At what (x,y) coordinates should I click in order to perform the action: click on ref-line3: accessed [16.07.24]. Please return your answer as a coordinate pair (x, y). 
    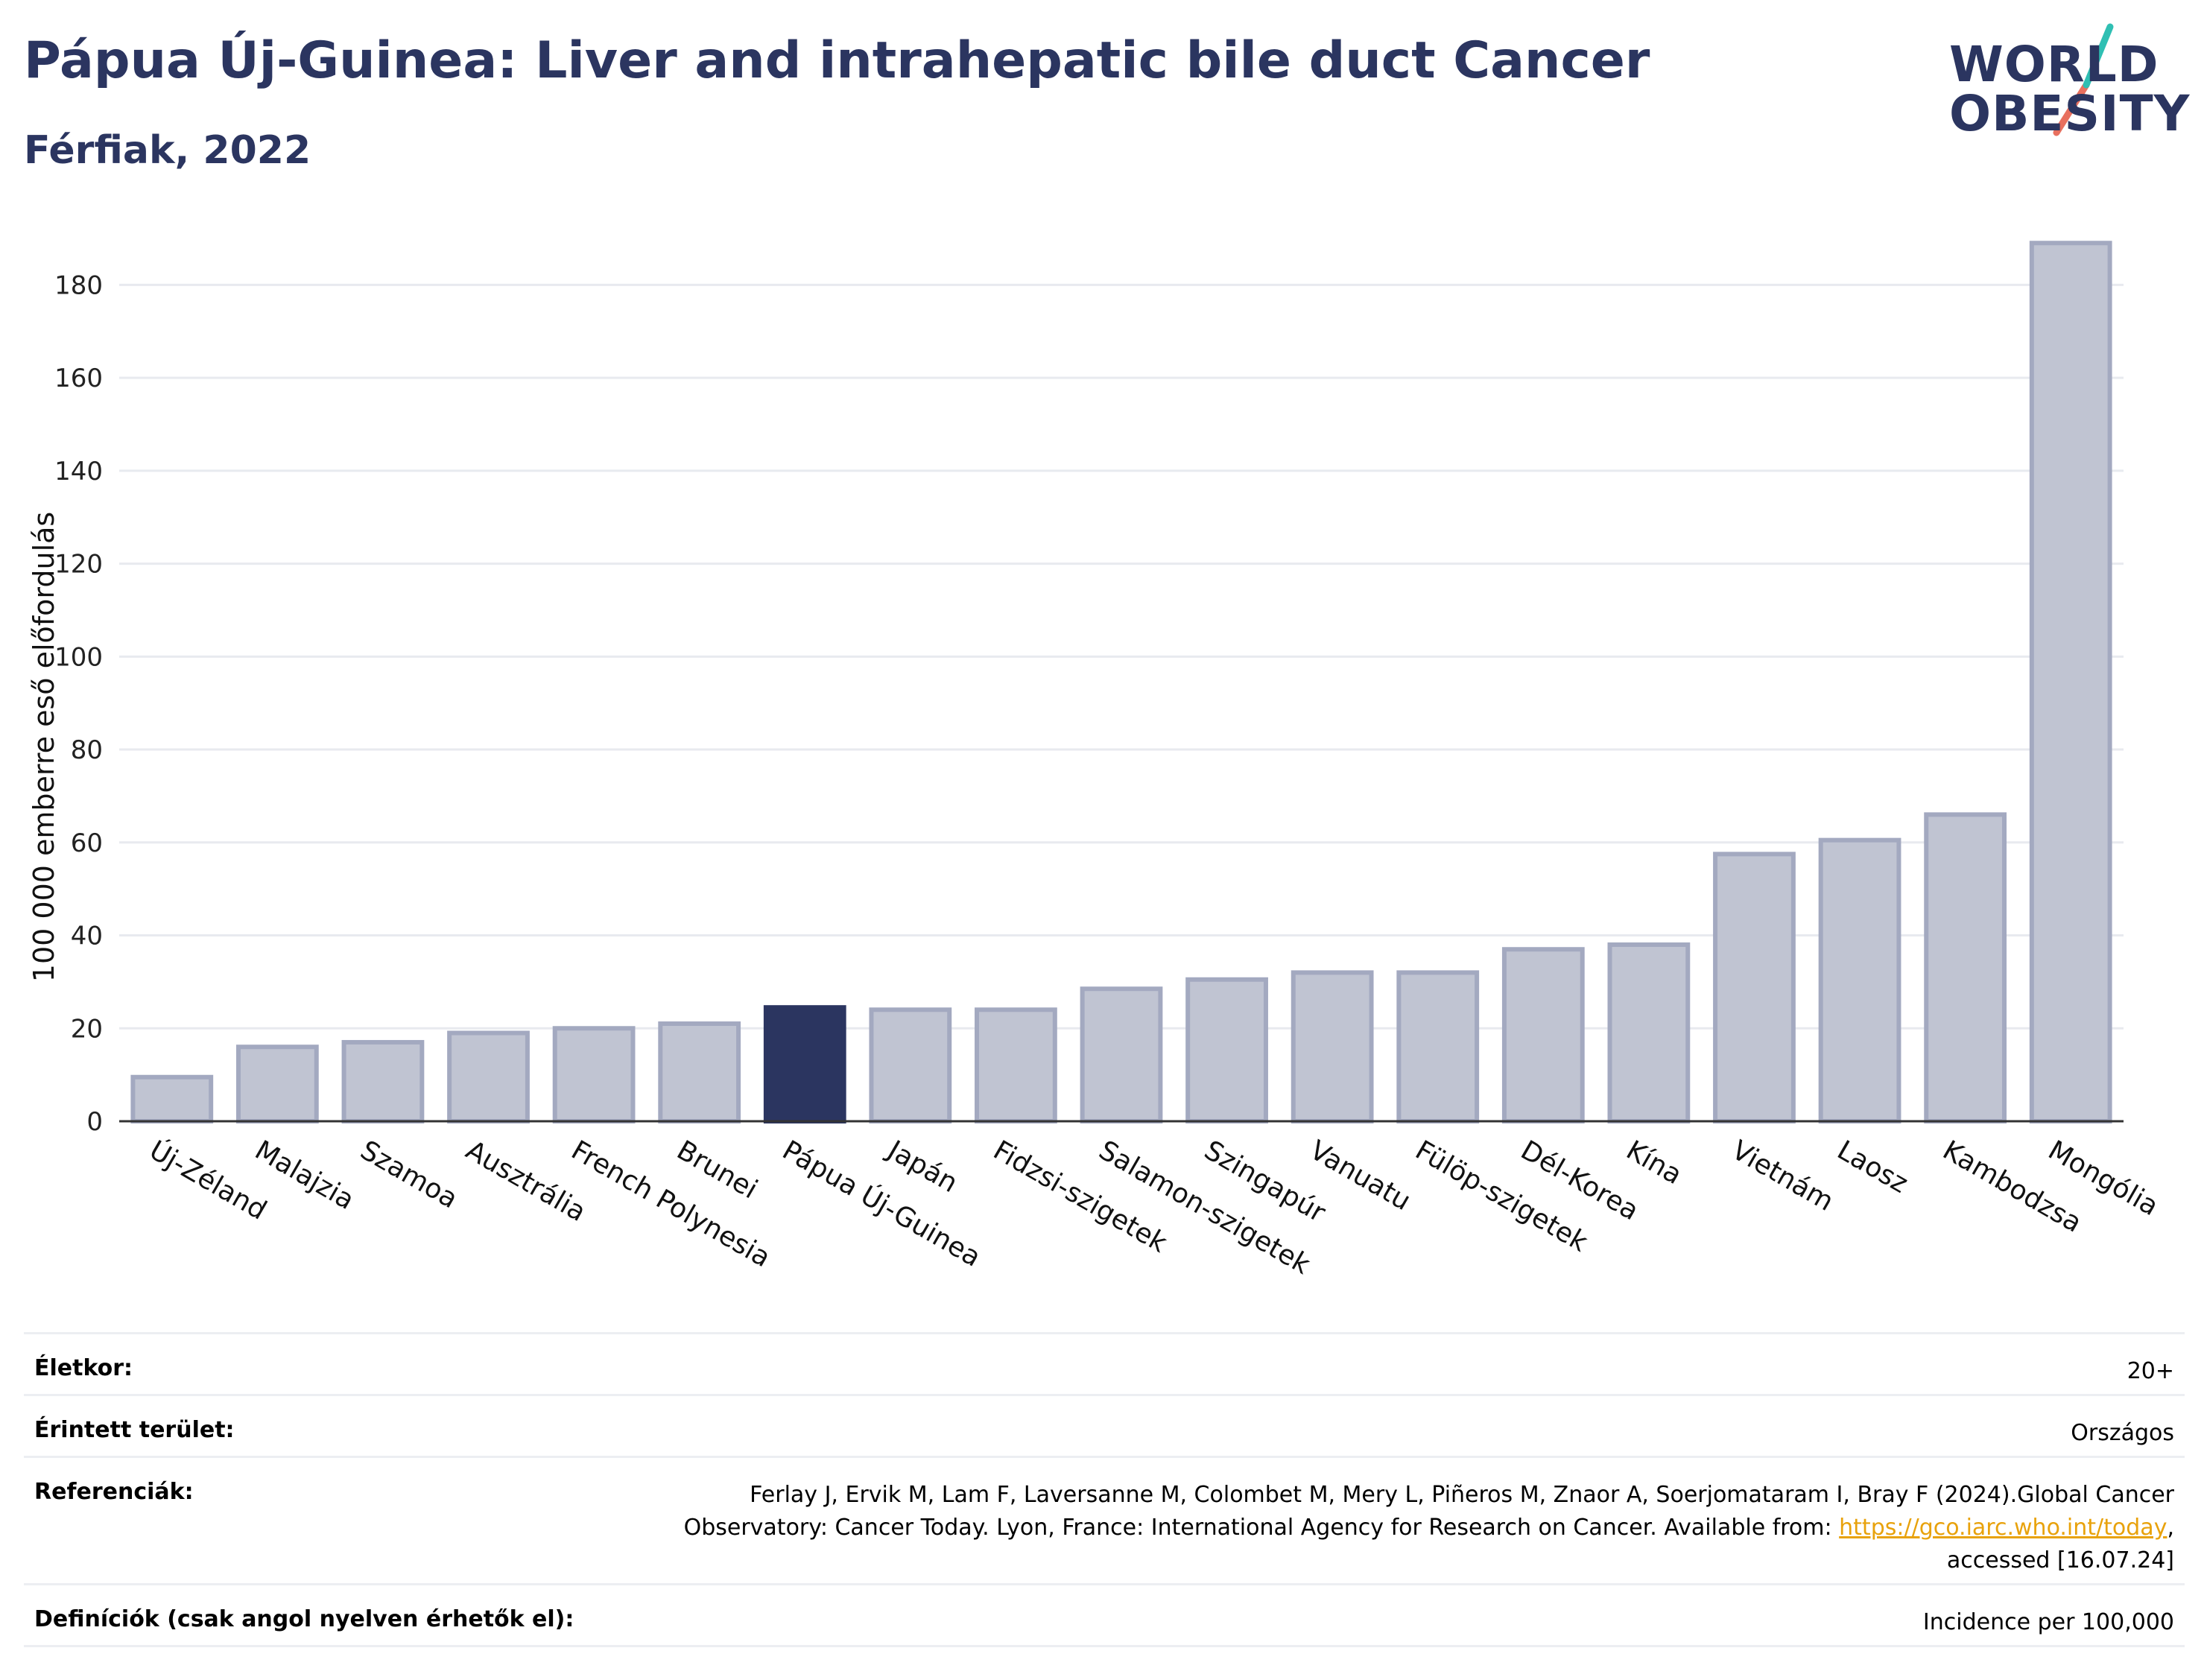
    Looking at the image, I should click on (2060, 1560).